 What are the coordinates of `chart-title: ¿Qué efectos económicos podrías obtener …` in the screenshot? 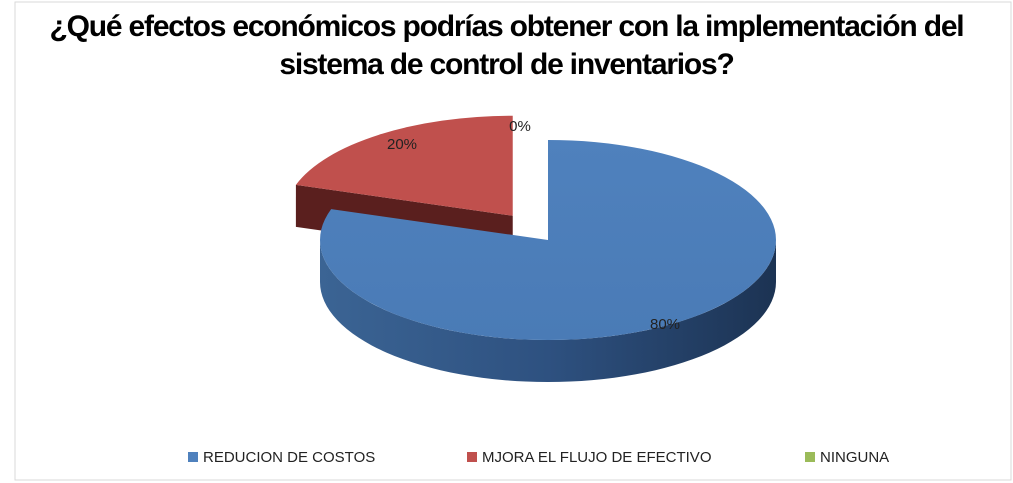 It's located at (507, 45).